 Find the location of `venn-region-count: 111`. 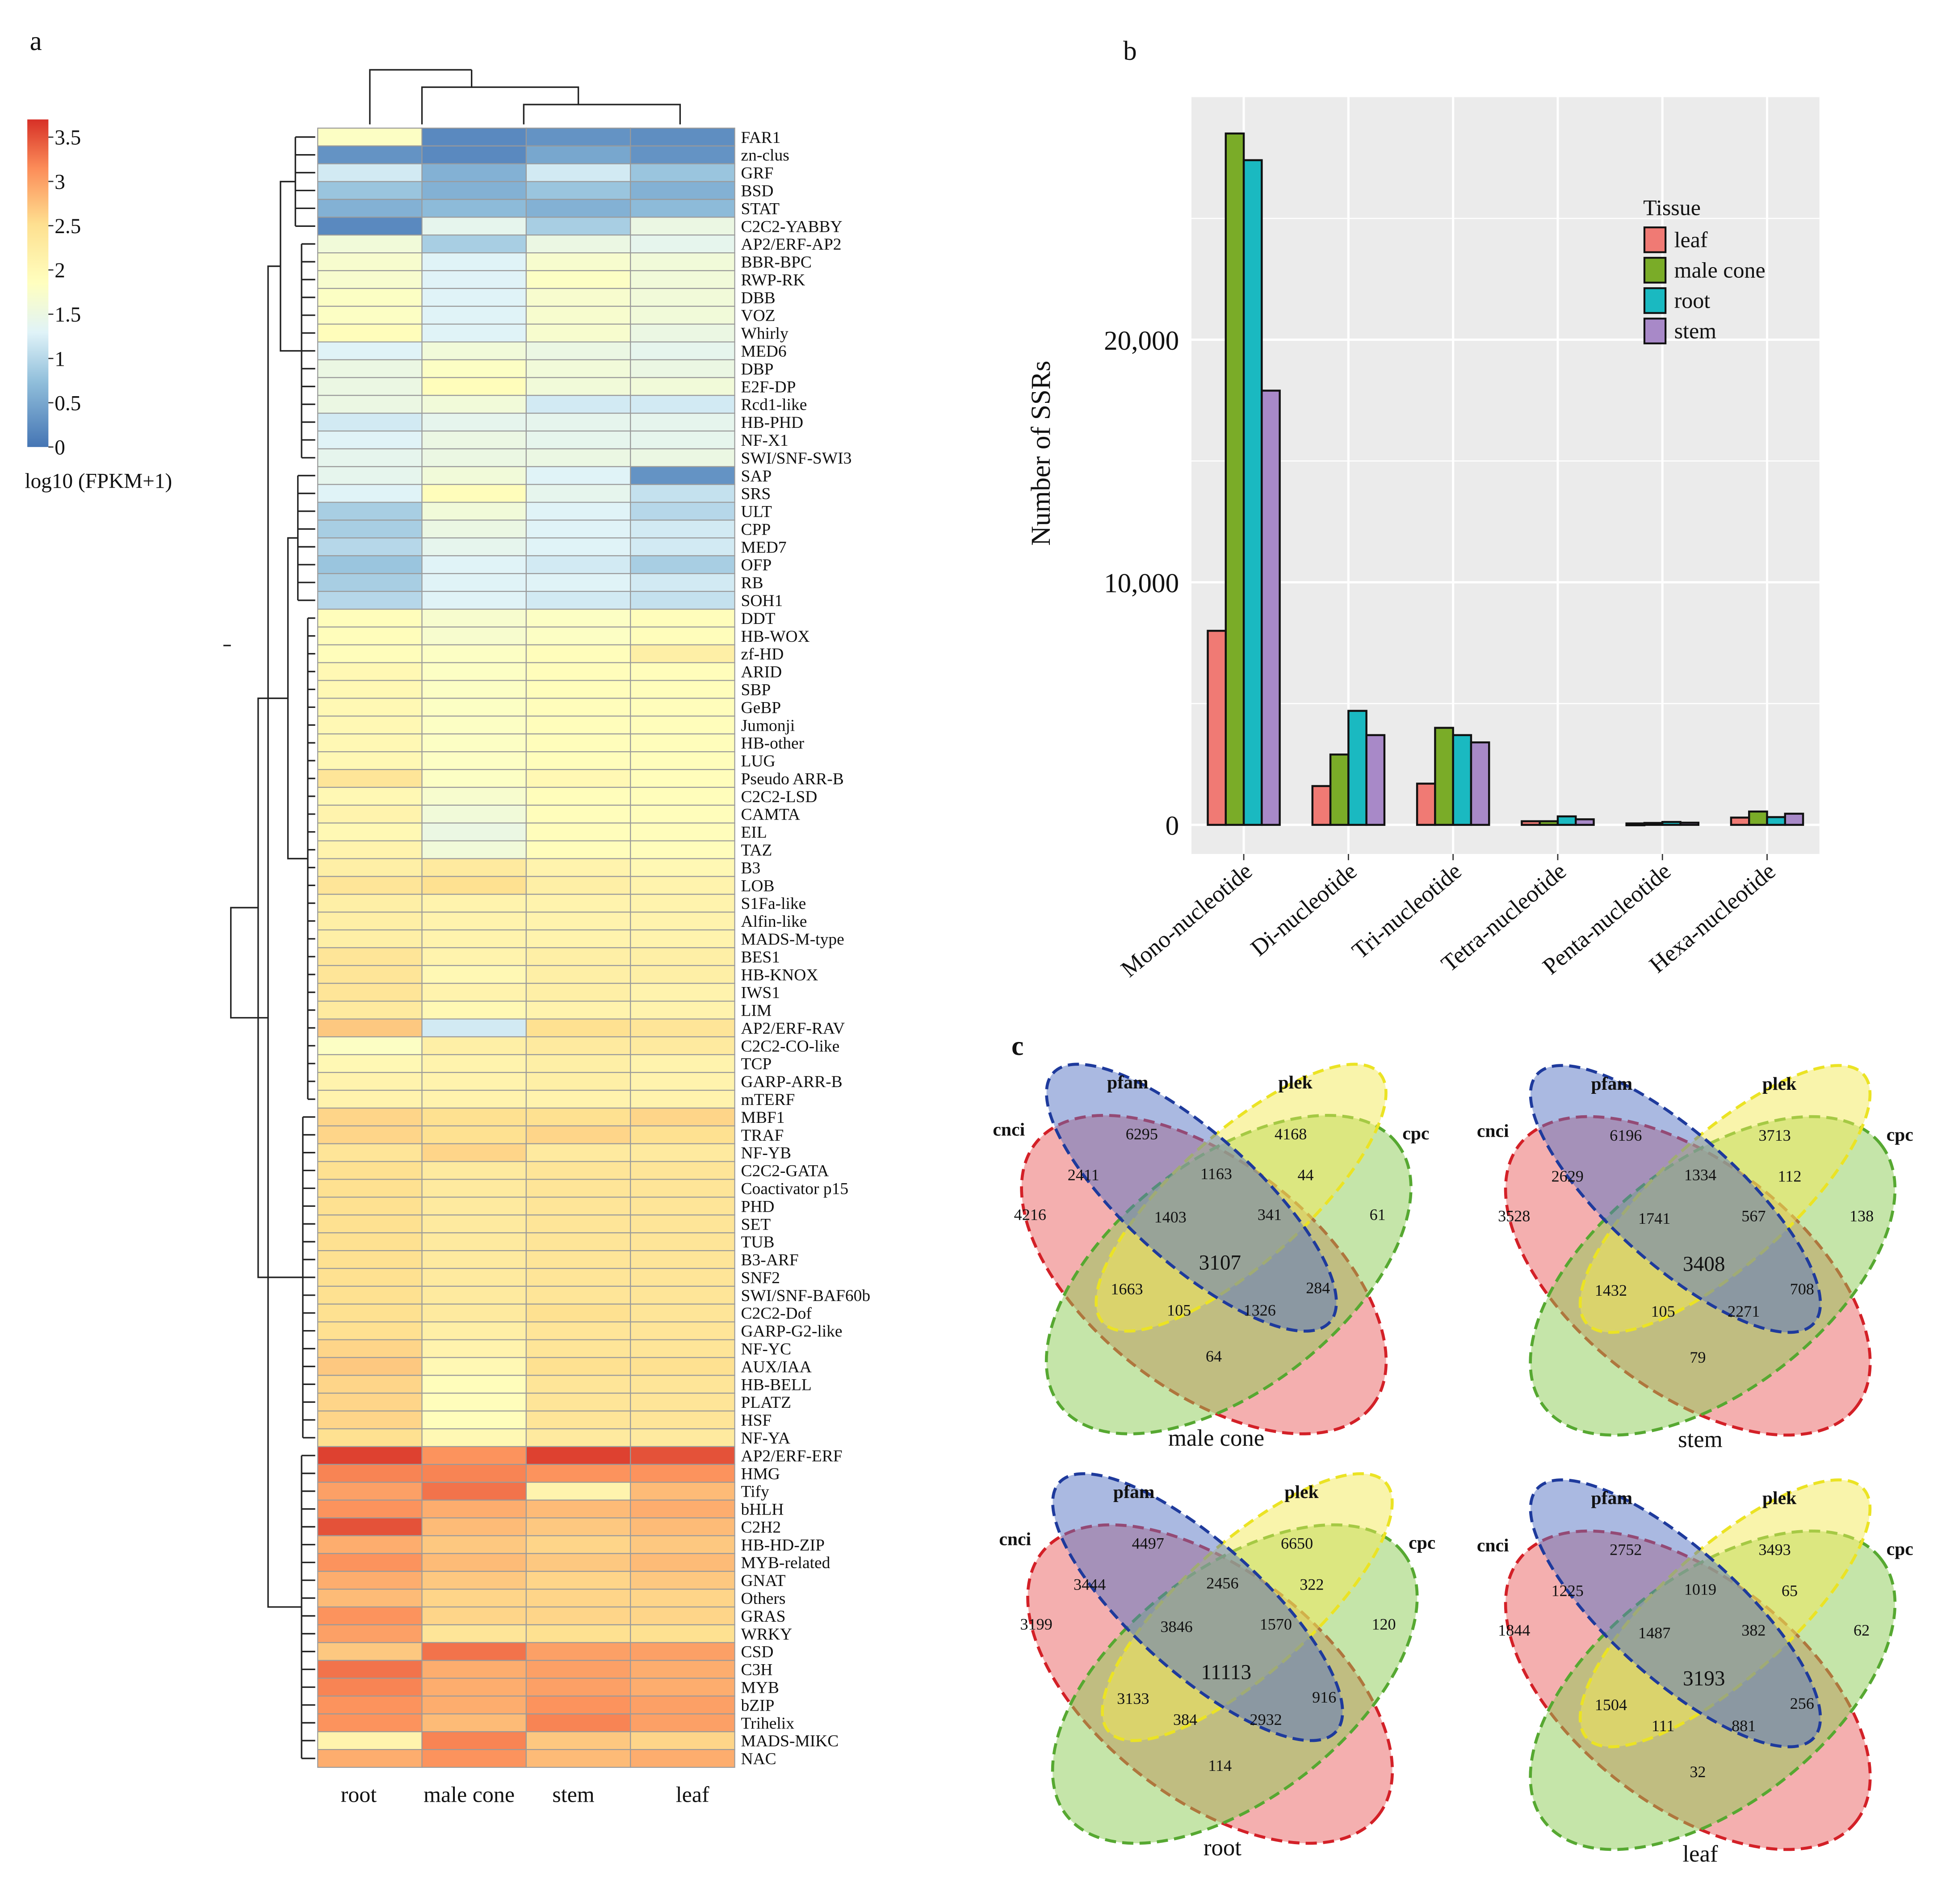

venn-region-count: 111 is located at coordinates (1663, 1726).